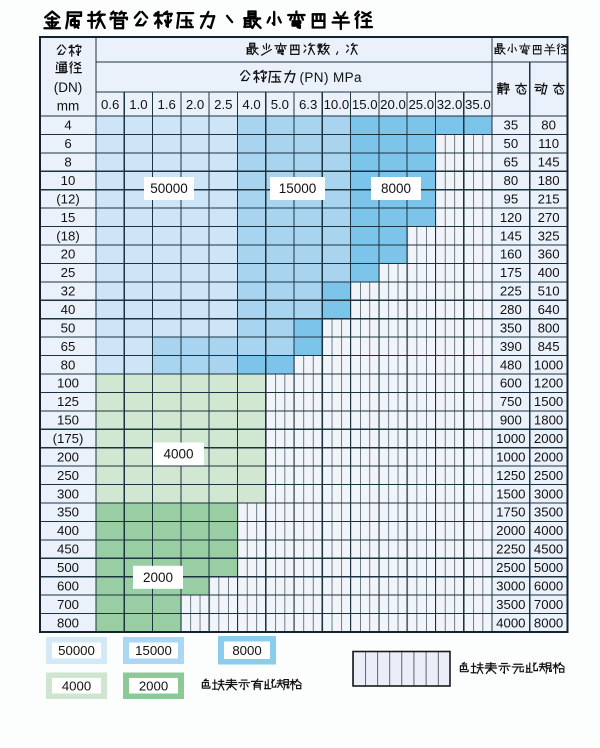 This screenshot has width=600, height=748. I want to click on svg-text: 4500, so click(548, 549).